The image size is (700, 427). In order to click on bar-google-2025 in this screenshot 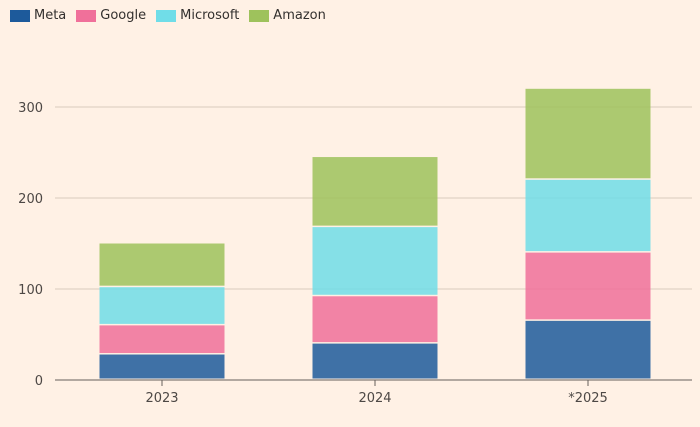, I will do `click(588, 286)`.